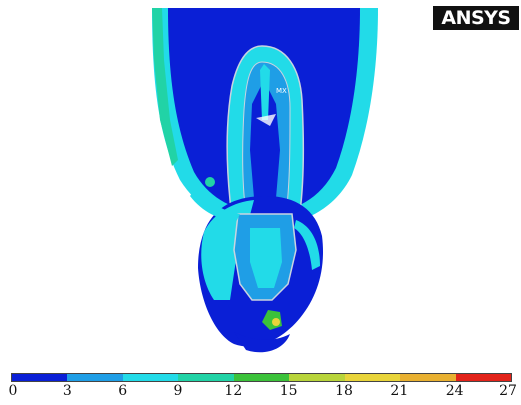 The width and height of the screenshot is (521, 405). Describe the element at coordinates (260, 393) in the screenshot. I see `colorbar-ticks: 0 3 6 9 12 15 18 21 24 27` at that location.